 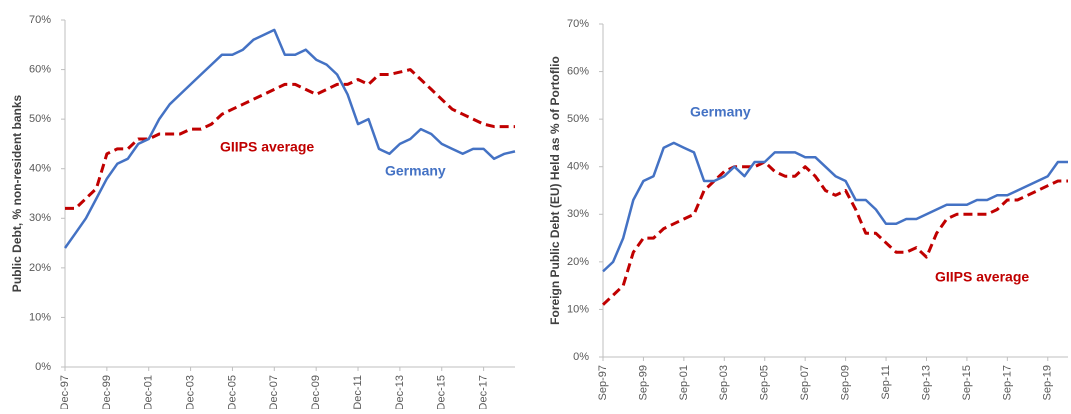 What do you see at coordinates (765, 382) in the screenshot?
I see `x-tick-label: Sep-05` at bounding box center [765, 382].